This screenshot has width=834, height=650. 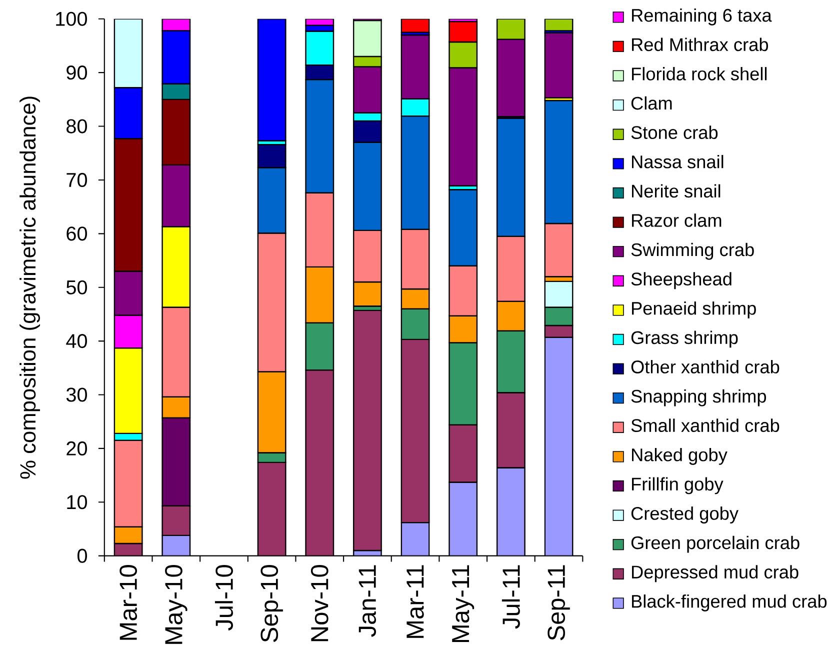 What do you see at coordinates (729, 603) in the screenshot?
I see `legend-label: Black-fingered mud crab` at bounding box center [729, 603].